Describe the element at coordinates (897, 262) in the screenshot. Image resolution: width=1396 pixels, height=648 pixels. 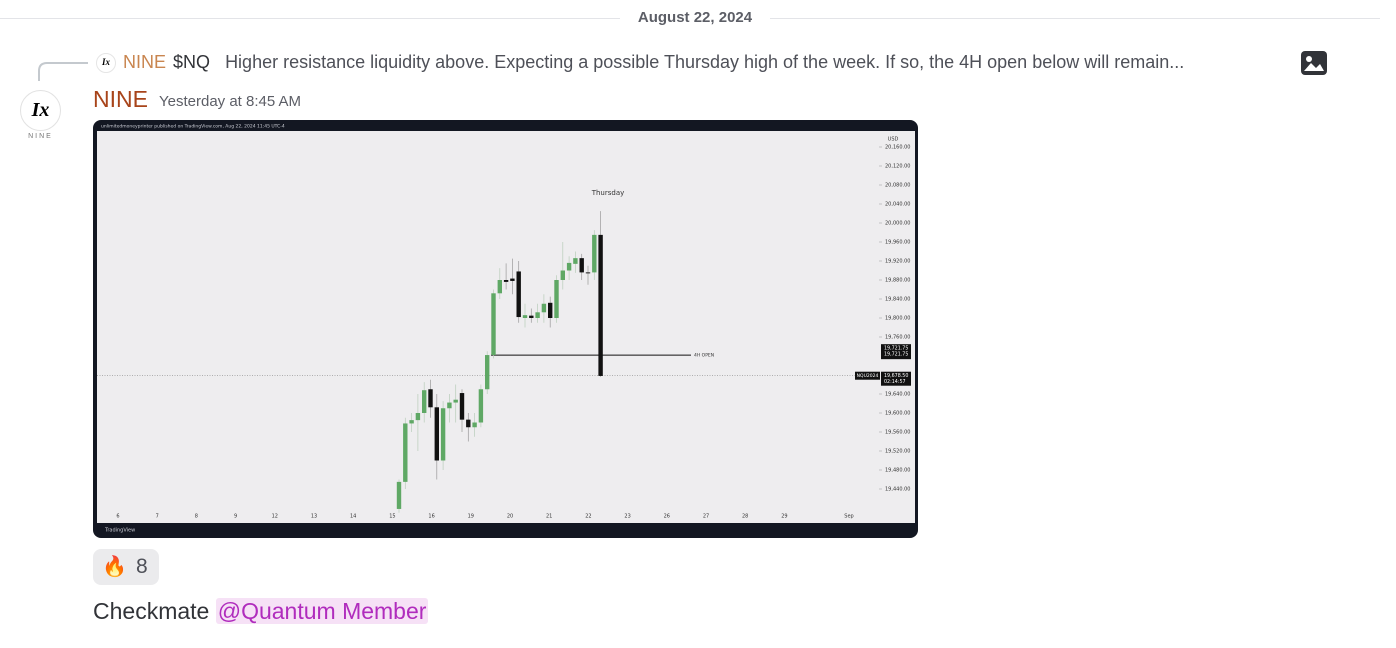
I see `y-tick-label: 19,920.00` at that location.